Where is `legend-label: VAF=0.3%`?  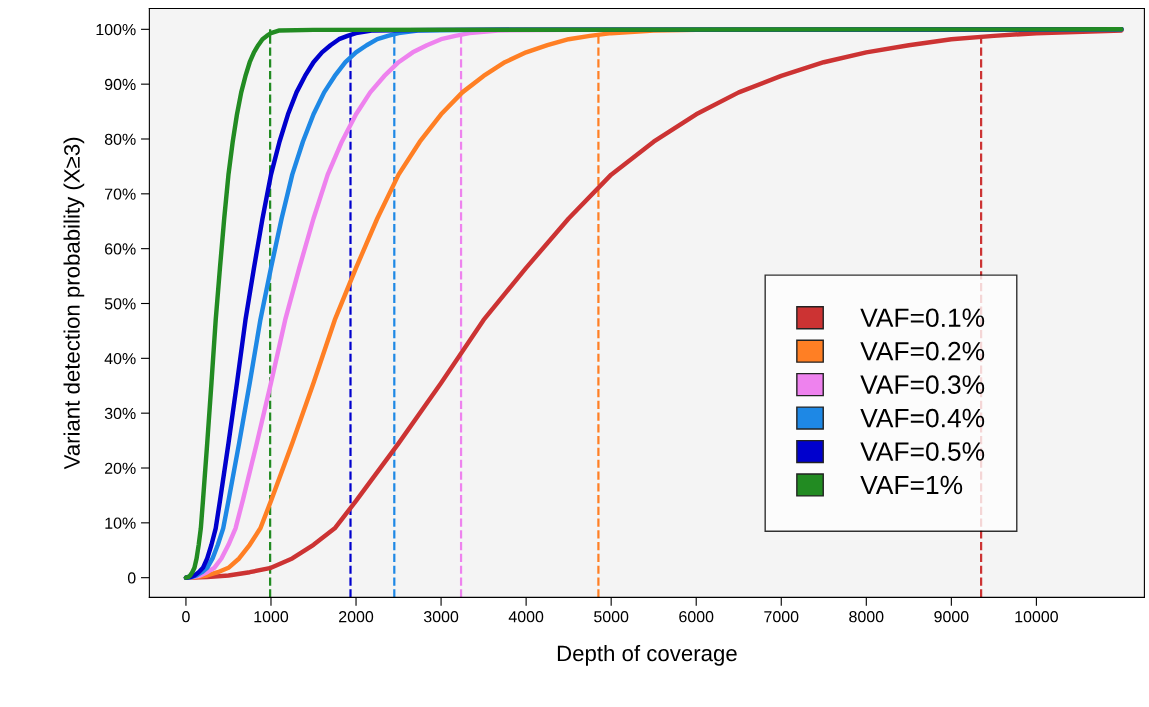
legend-label: VAF=0.3% is located at coordinates (922, 384).